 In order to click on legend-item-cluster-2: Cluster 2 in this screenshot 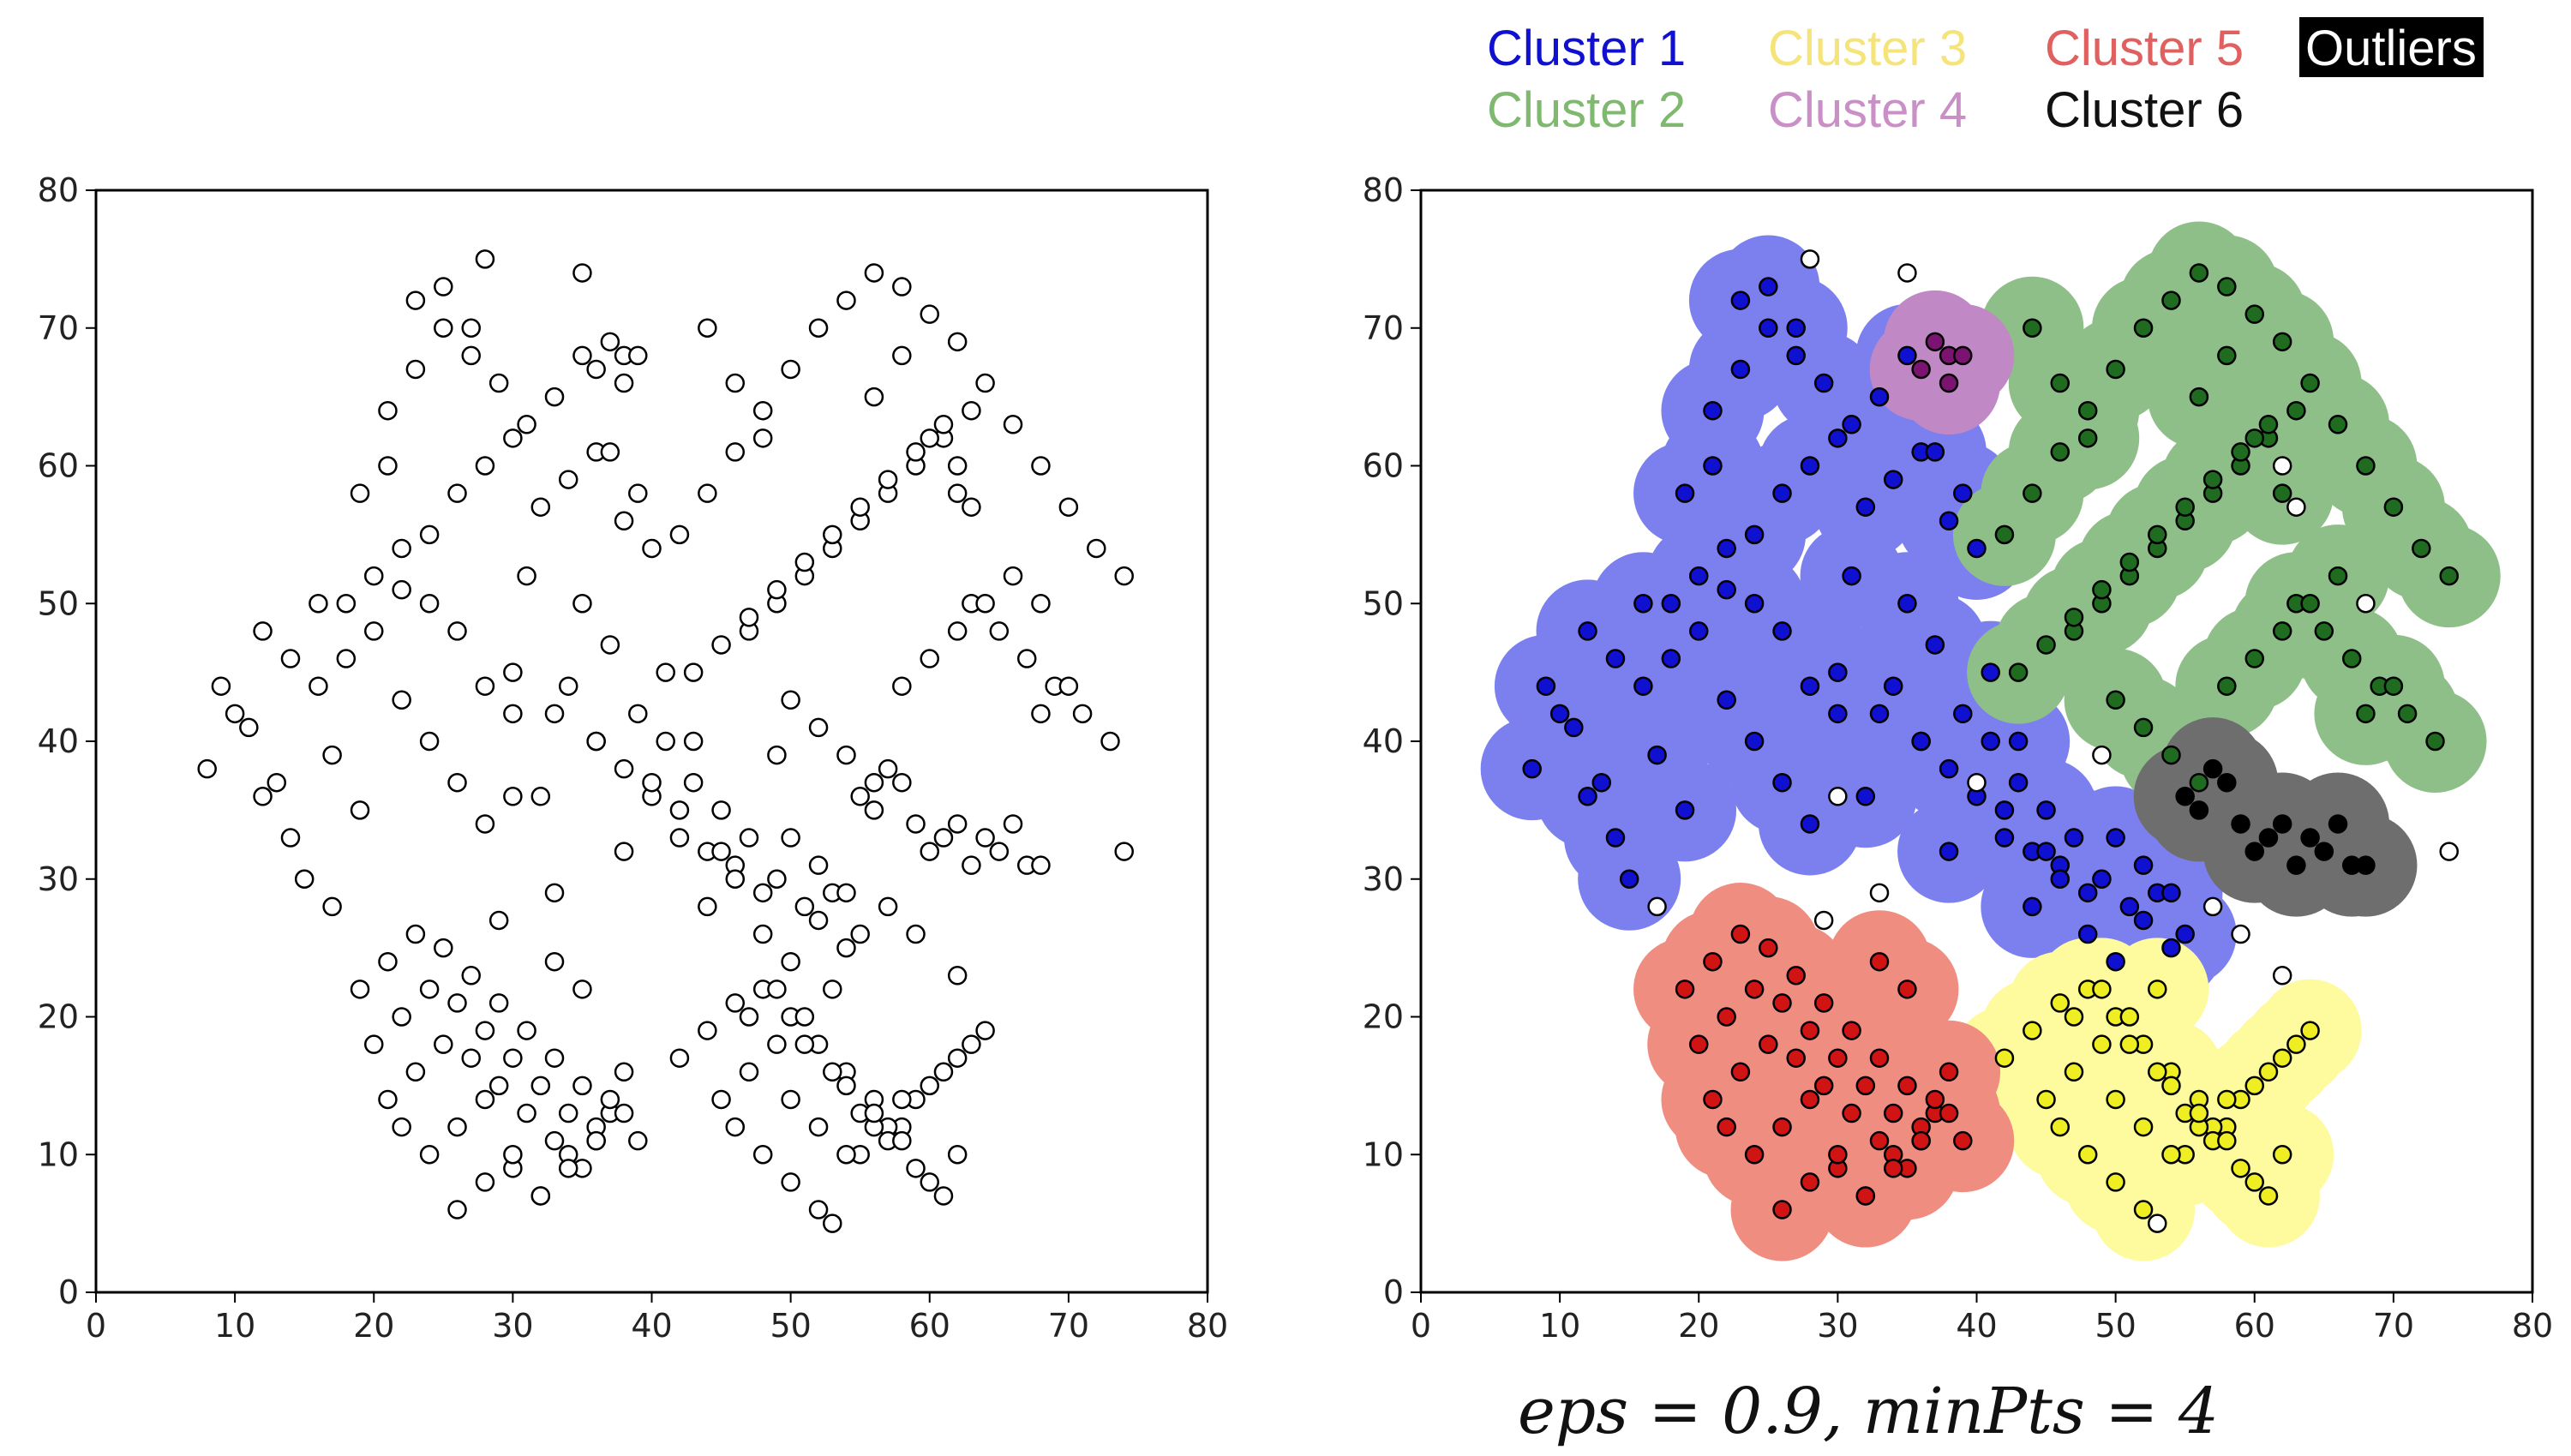, I will do `click(1586, 110)`.